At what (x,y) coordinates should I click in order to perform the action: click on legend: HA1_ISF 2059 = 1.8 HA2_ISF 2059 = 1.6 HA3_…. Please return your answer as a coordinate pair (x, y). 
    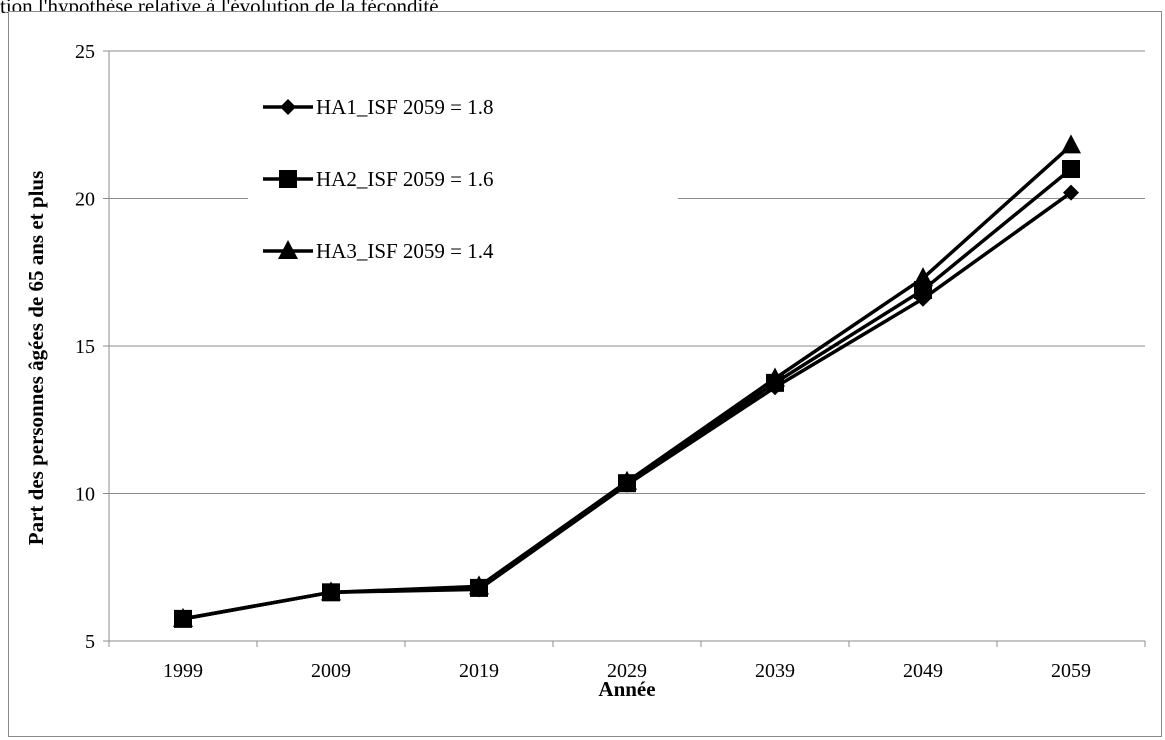
    Looking at the image, I should click on (463, 179).